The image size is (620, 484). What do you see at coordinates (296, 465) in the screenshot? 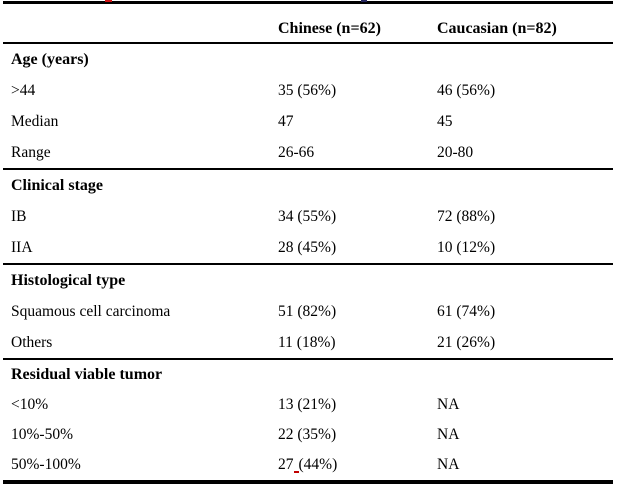
I see `proofing-underline-mark` at bounding box center [296, 465].